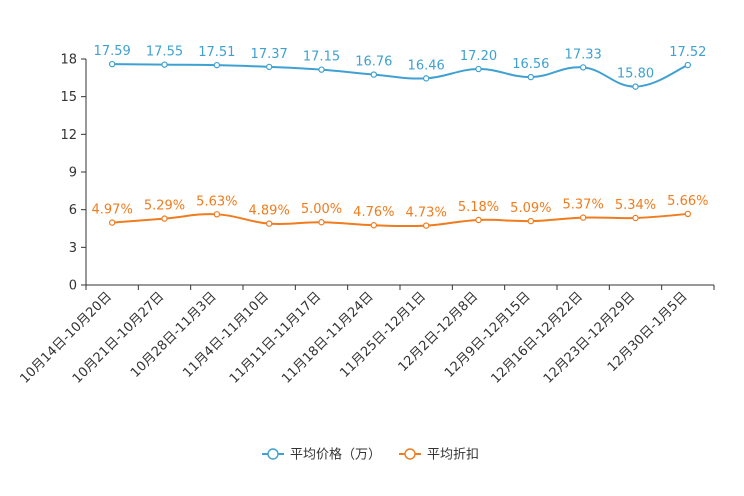  Describe the element at coordinates (537, 337) in the screenshot. I see `x-tick-label: 12月16日-12月22日` at that location.